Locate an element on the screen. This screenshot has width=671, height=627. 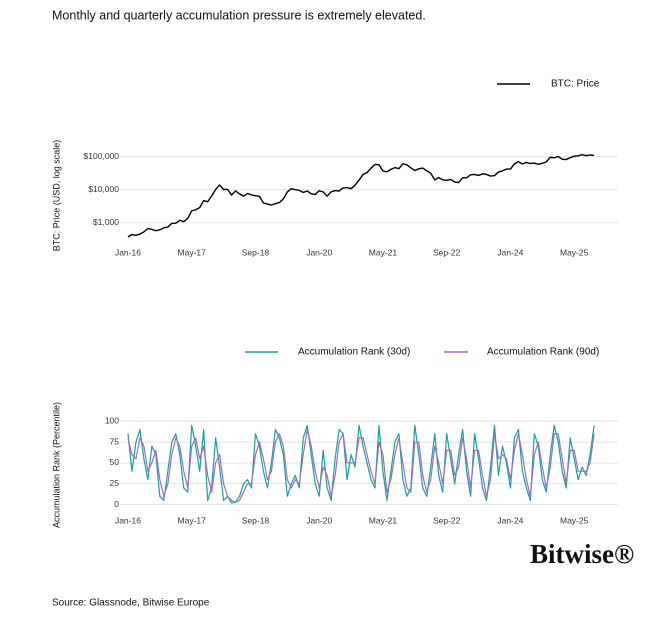
logo: Bitwise® is located at coordinates (582, 554).